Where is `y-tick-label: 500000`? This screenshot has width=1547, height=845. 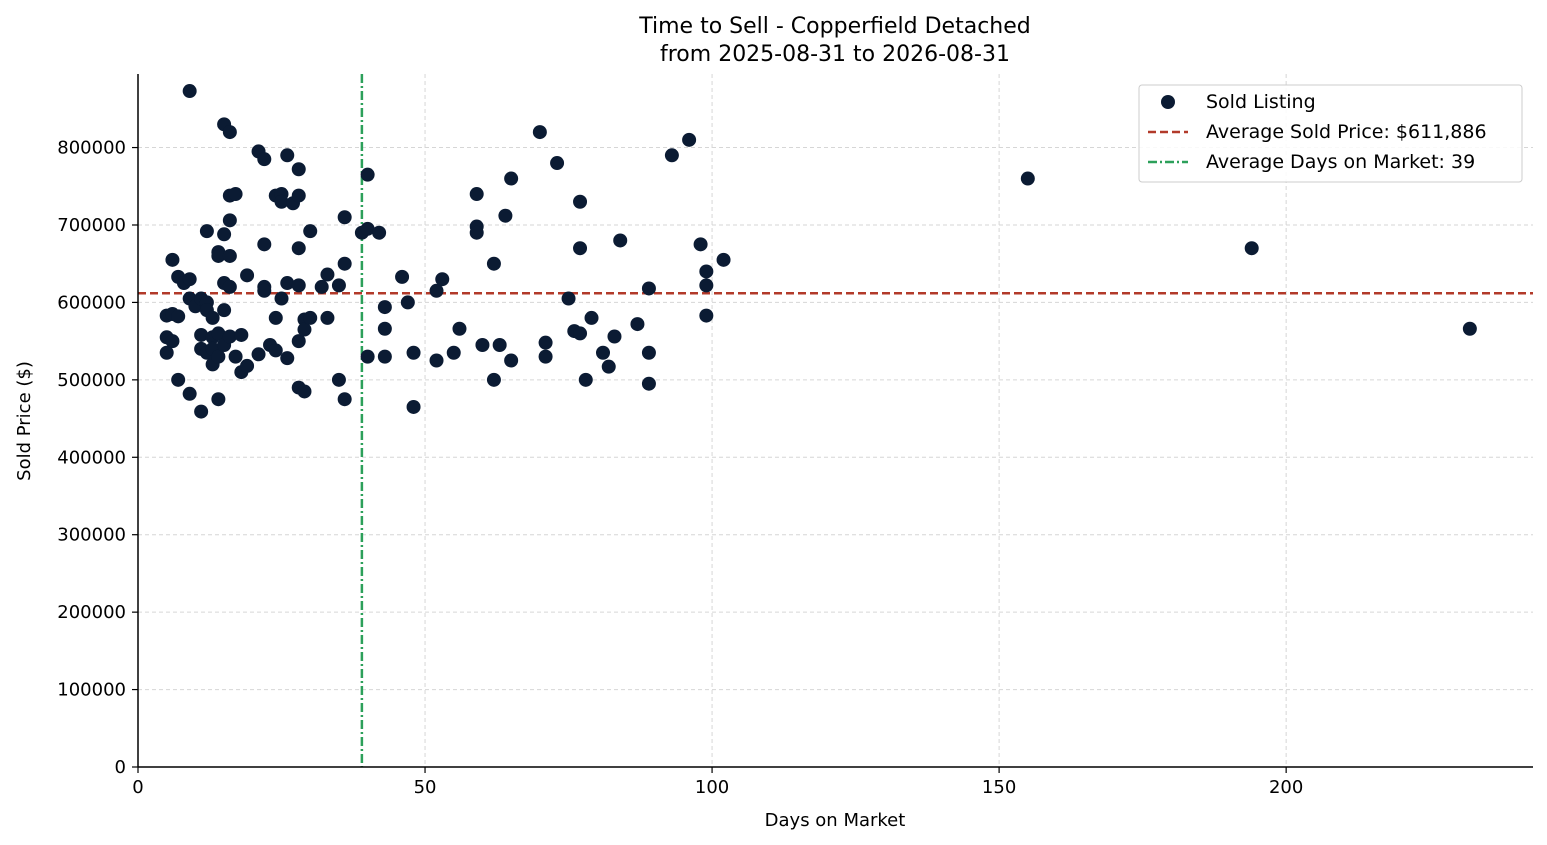 y-tick-label: 500000 is located at coordinates (91, 380).